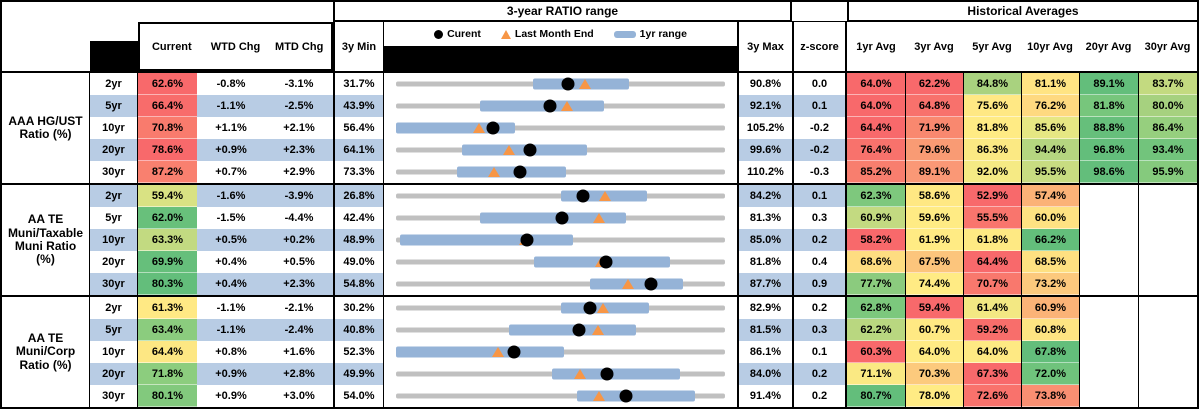 The image size is (1199, 409). Describe the element at coordinates (1050, 172) in the screenshot. I see `avg-cell: 95.5%` at that location.